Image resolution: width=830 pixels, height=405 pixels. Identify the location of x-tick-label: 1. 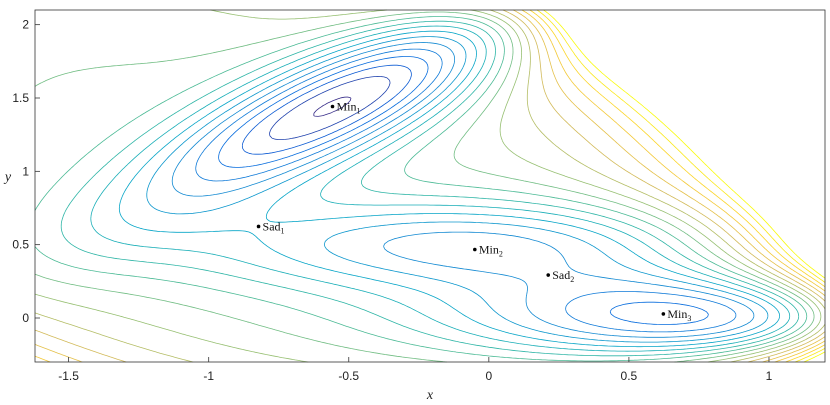
(769, 376).